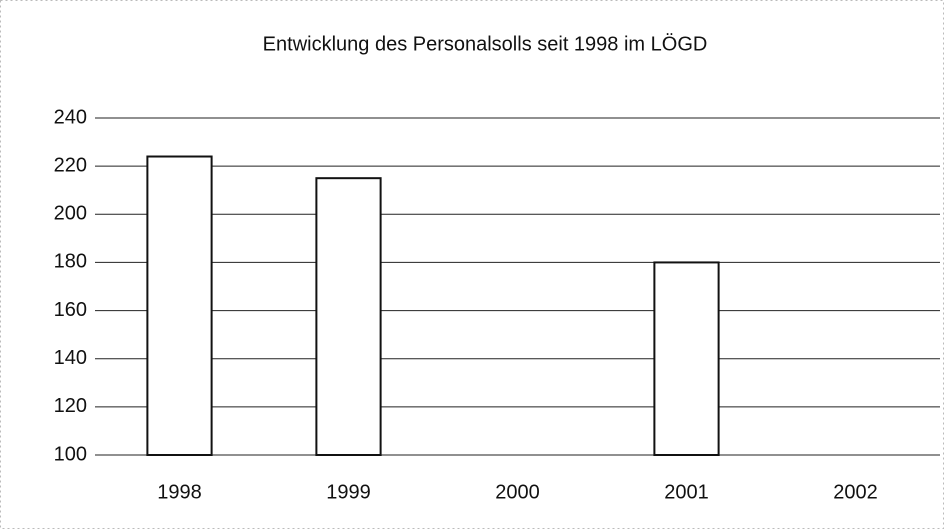  What do you see at coordinates (855, 492) in the screenshot?
I see `x-tick-label: 2002` at bounding box center [855, 492].